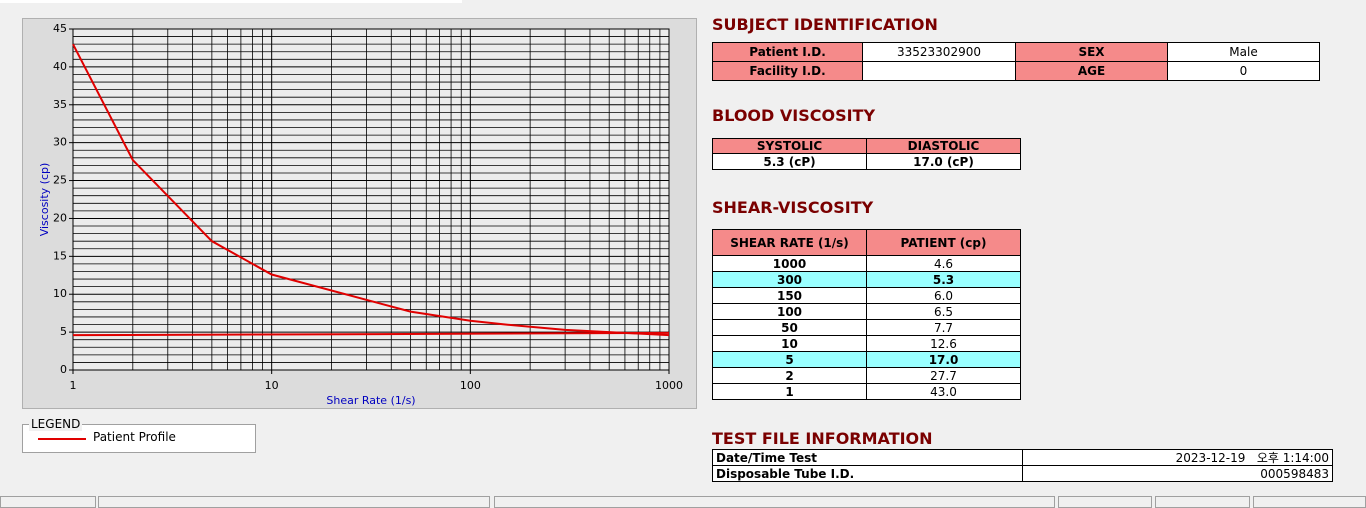  Describe the element at coordinates (60, 142) in the screenshot. I see `y-tick-label: 30` at that location.